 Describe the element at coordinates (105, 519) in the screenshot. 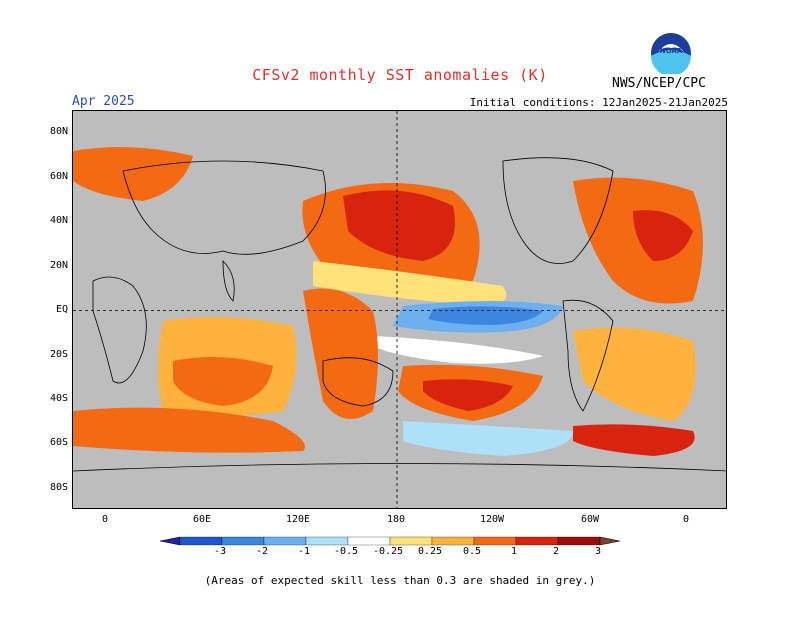

I see `lon-label-0: 0` at that location.